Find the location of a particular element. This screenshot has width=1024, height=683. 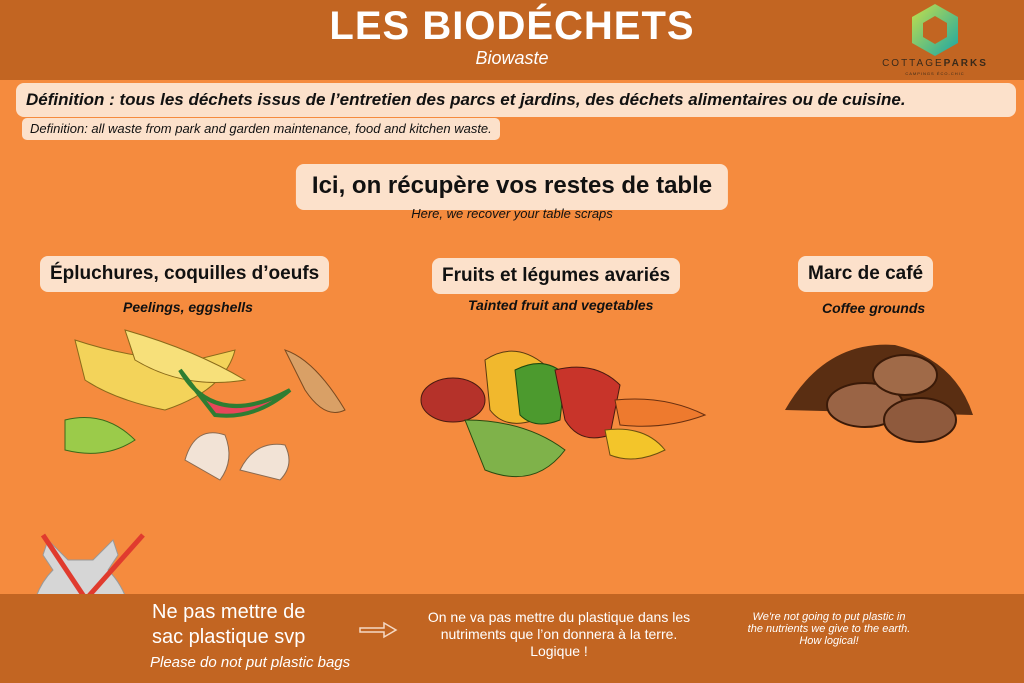

rotten-vegetables-illustration is located at coordinates (563, 414).